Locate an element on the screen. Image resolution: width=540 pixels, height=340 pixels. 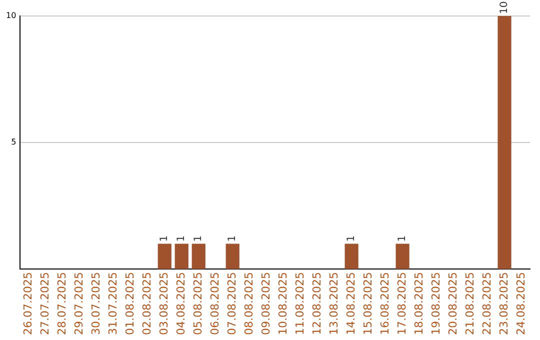
x-tick-label: 23.08.2025 is located at coordinates (503, 304).